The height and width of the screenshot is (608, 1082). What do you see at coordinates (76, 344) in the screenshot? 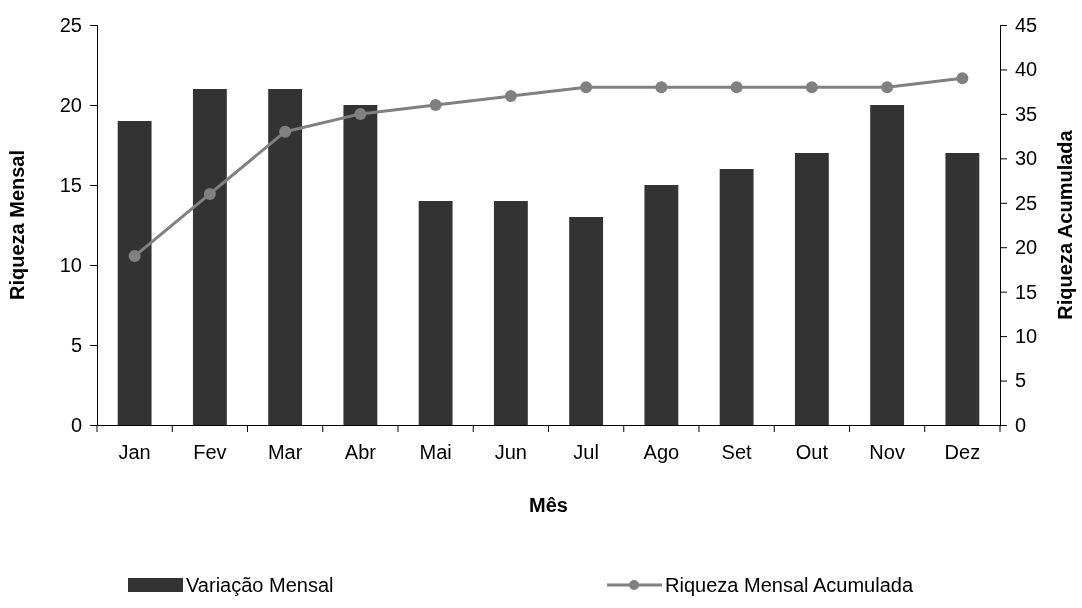
I see `y-tick-label: 5` at bounding box center [76, 344].